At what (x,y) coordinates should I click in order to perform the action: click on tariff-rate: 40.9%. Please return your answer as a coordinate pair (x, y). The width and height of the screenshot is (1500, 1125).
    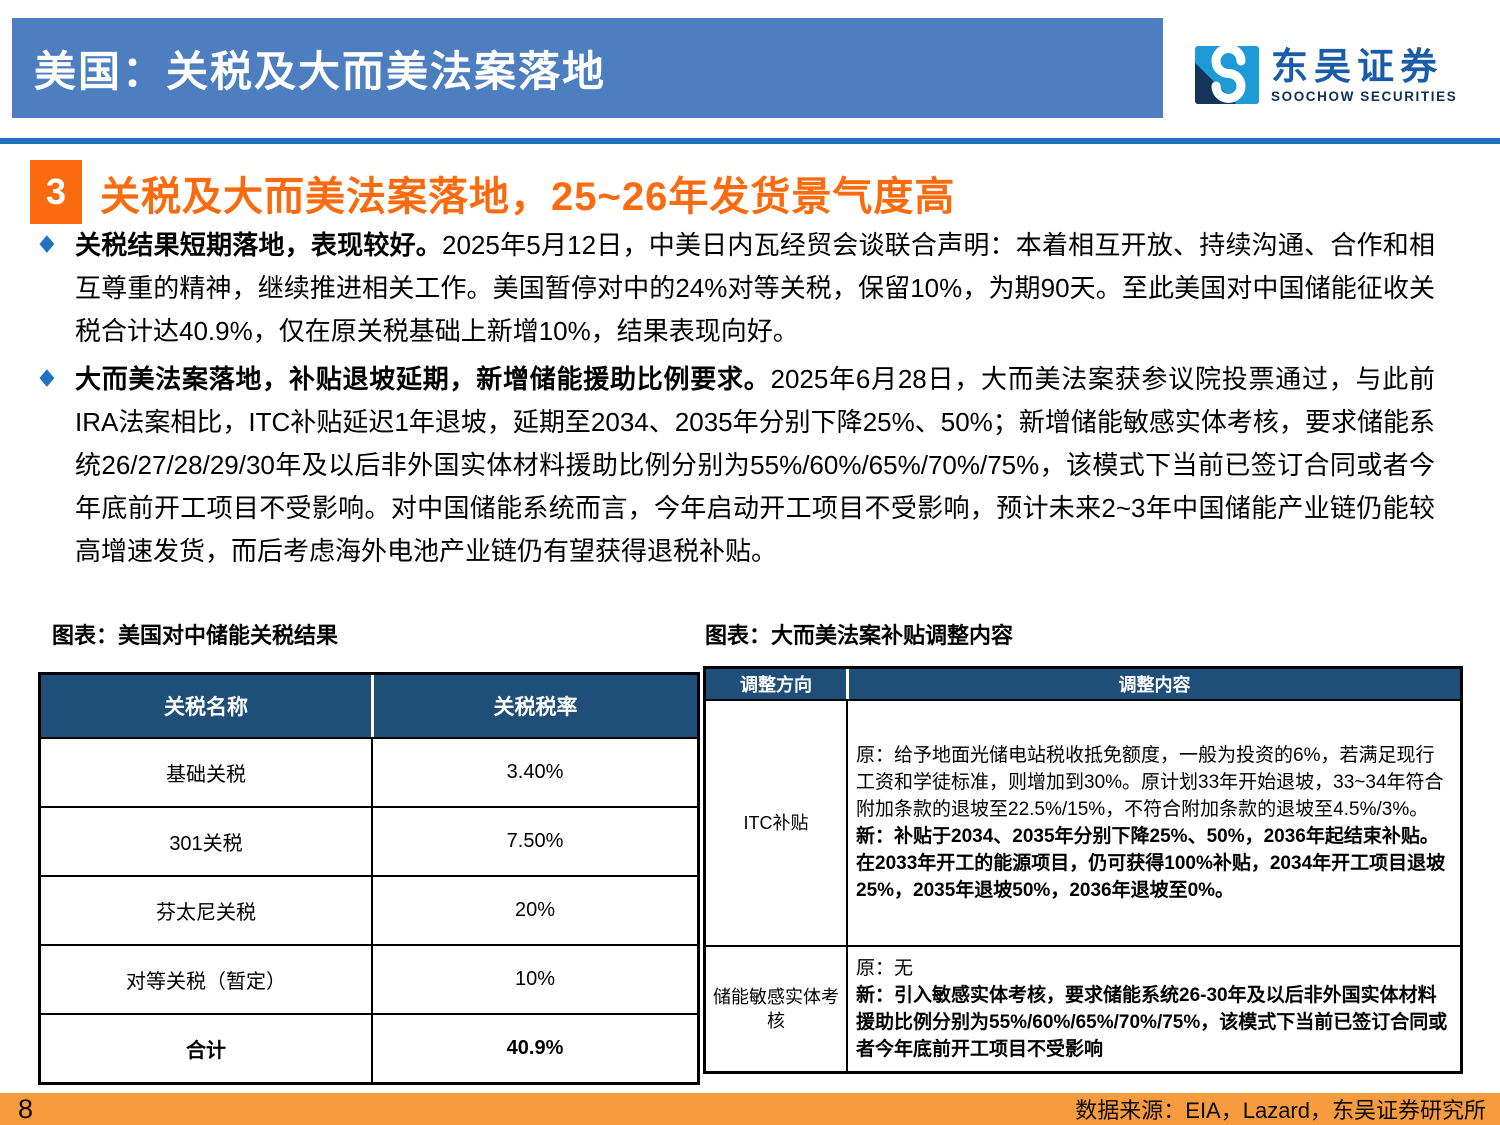
    Looking at the image, I should click on (534, 1048).